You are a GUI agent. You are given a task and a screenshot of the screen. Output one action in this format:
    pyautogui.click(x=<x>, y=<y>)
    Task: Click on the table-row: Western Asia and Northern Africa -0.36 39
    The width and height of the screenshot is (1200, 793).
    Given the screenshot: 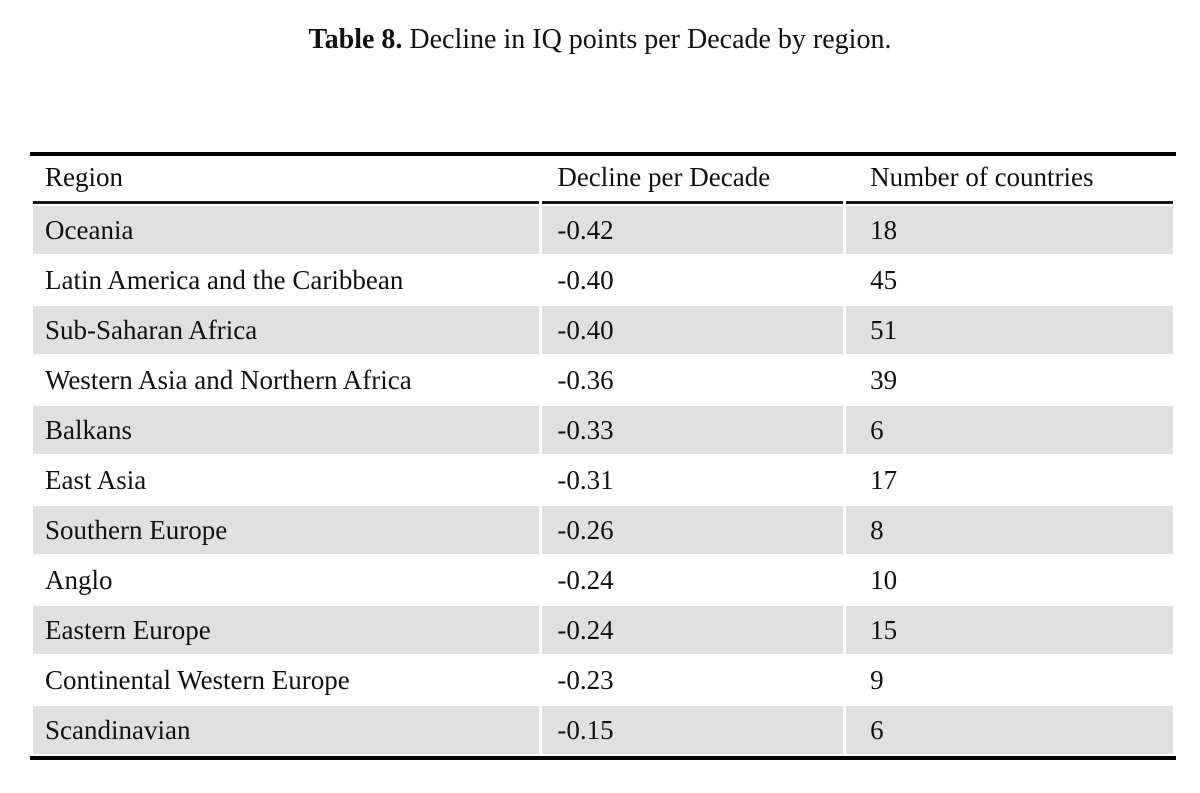 What is the action you would take?
    pyautogui.click(x=603, y=380)
    